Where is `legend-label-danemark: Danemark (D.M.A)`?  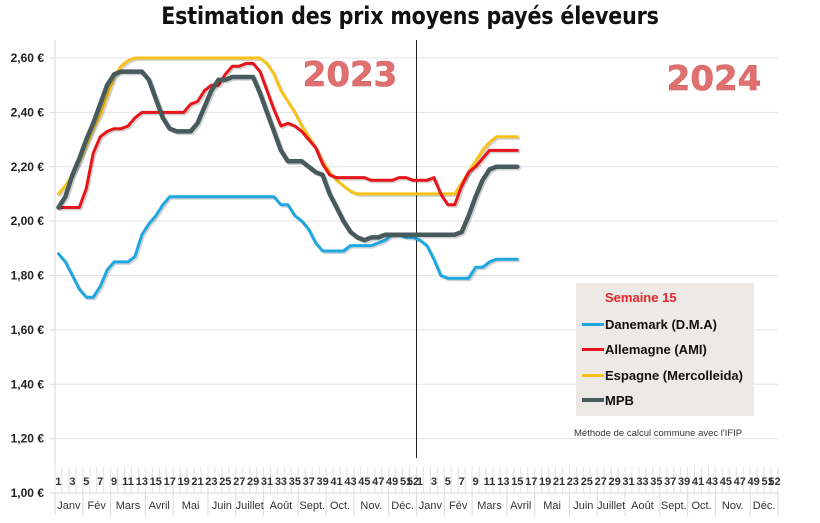 legend-label-danemark: Danemark (D.M.A) is located at coordinates (661, 324).